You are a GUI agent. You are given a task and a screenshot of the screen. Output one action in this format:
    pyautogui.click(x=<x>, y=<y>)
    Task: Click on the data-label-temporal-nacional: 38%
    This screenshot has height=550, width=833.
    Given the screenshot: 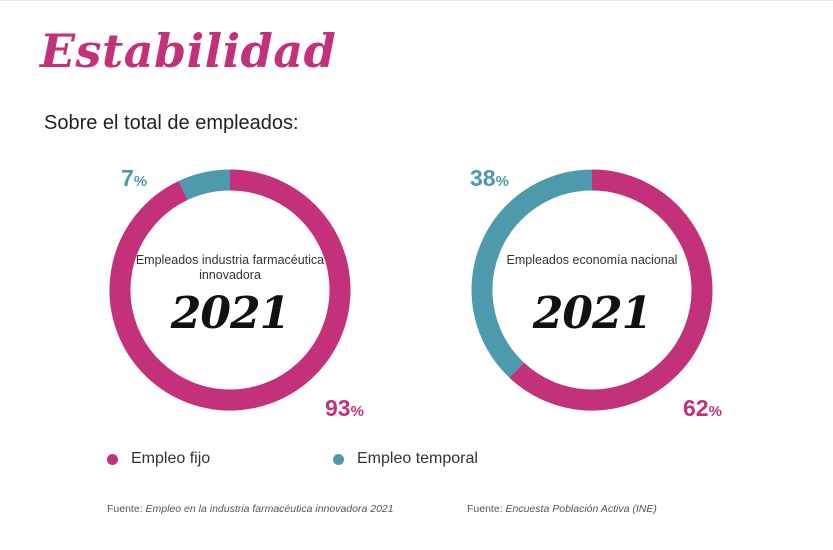 What is the action you would take?
    pyautogui.click(x=489, y=178)
    